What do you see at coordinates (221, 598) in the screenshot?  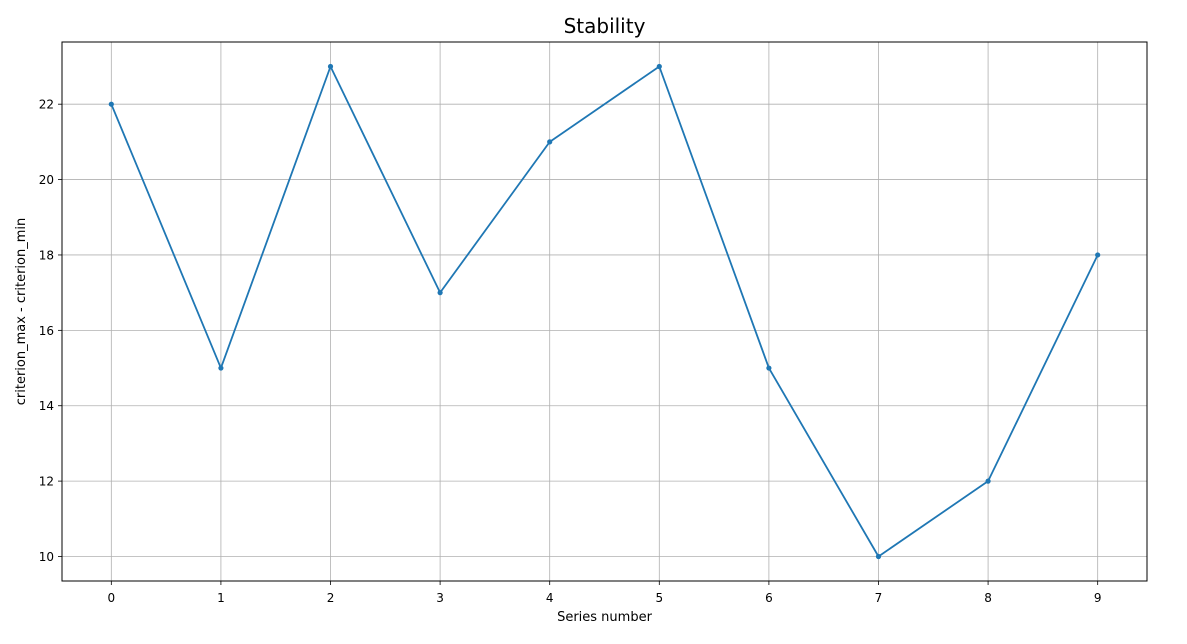 I see `x-tick-label: 1` at bounding box center [221, 598].